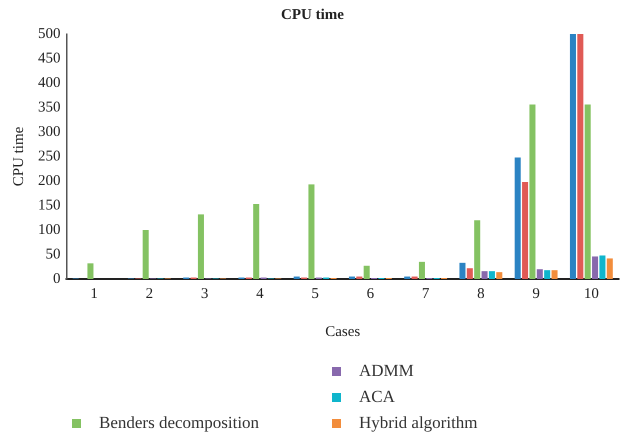 This screenshot has width=627, height=437. What do you see at coordinates (342, 332) in the screenshot?
I see `x-axis-title: Cases` at bounding box center [342, 332].